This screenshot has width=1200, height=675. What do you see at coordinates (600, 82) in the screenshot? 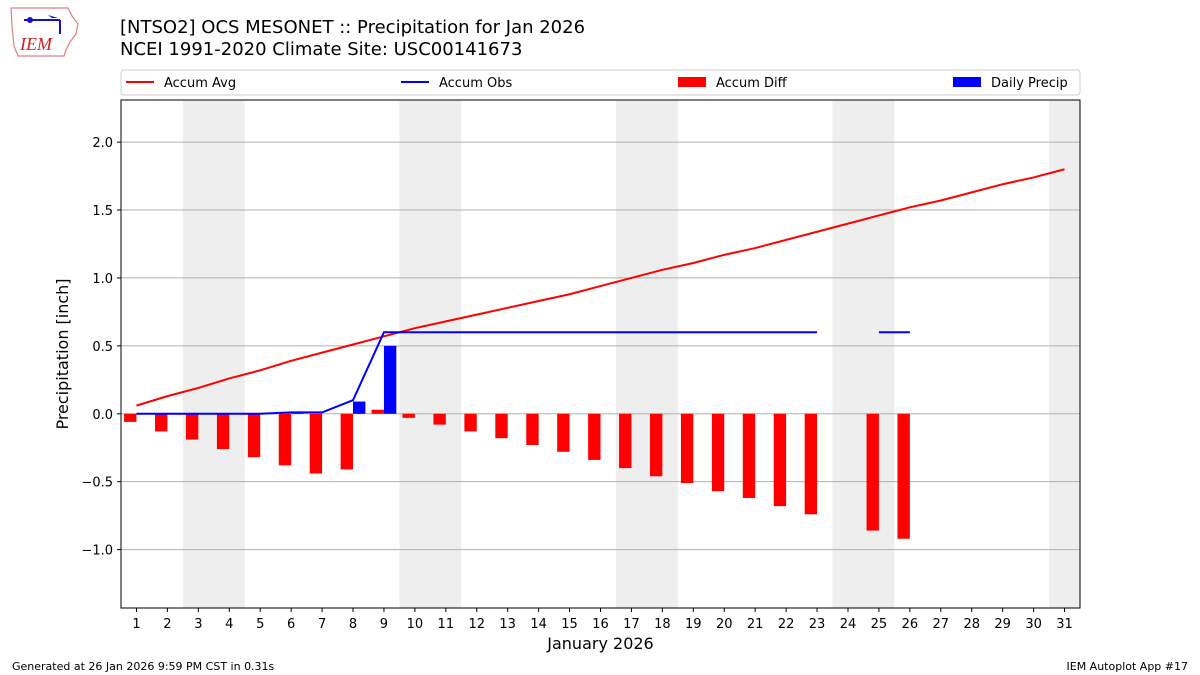
I see `legend` at bounding box center [600, 82].